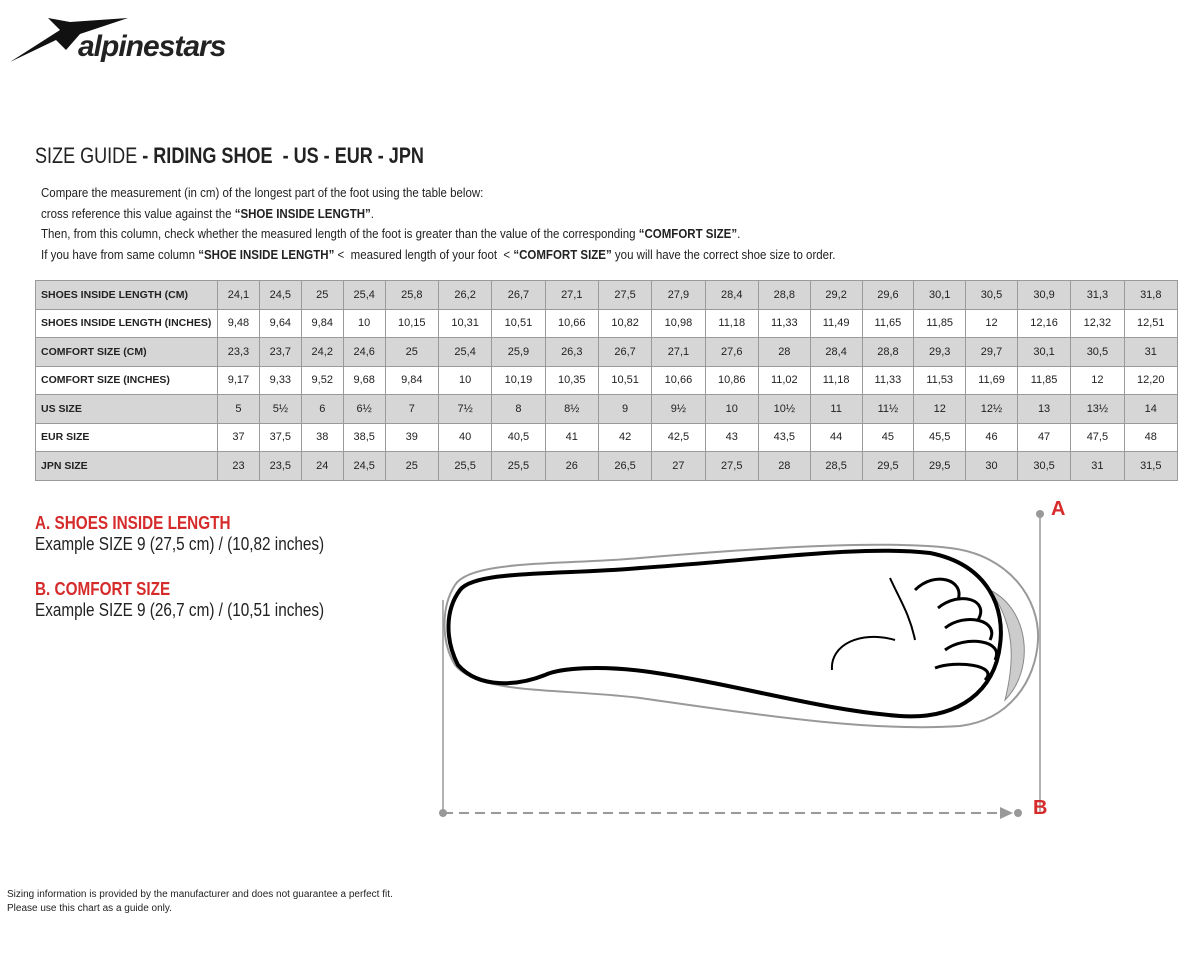 This screenshot has width=1200, height=965. What do you see at coordinates (731, 380) in the screenshot?
I see `table-cell: 10,86` at bounding box center [731, 380].